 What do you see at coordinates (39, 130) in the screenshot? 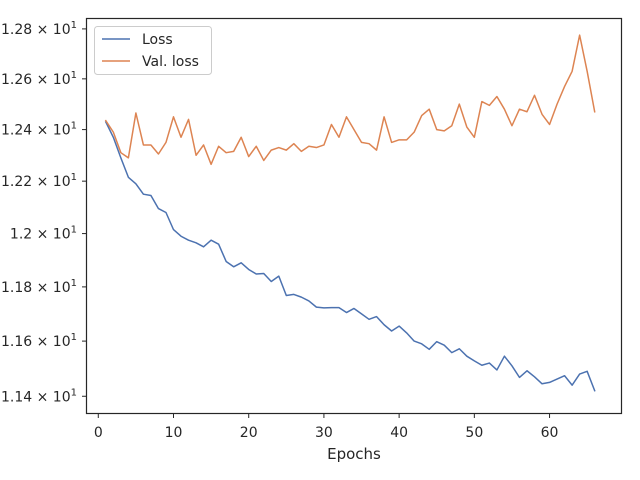
I see `y-tick-label: 1.24 × 10¹` at bounding box center [39, 130].